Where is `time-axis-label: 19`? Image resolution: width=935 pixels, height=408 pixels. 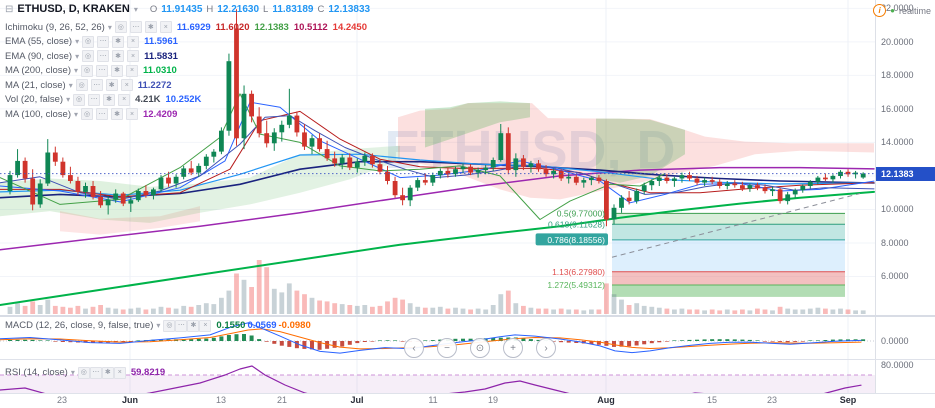 time-axis-label: 19 is located at coordinates (493, 400).